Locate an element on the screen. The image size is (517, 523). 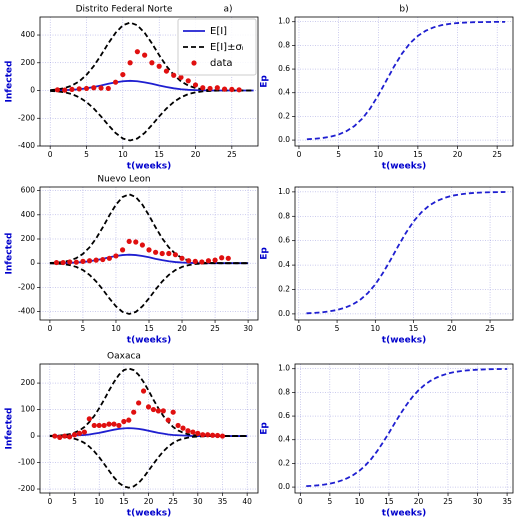
x-tick-label: 10 is located at coordinates (376, 328).